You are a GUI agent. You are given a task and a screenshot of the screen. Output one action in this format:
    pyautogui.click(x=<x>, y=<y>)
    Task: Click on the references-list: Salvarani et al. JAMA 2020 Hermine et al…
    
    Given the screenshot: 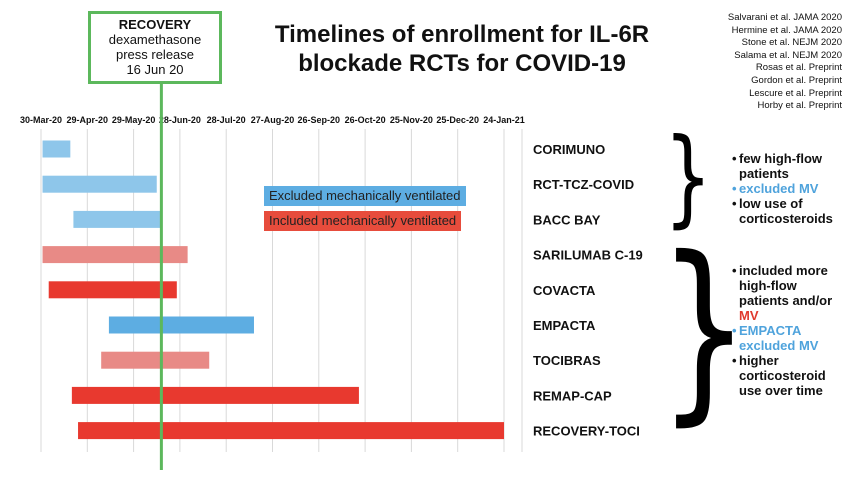 What is the action you would take?
    pyautogui.click(x=742, y=62)
    